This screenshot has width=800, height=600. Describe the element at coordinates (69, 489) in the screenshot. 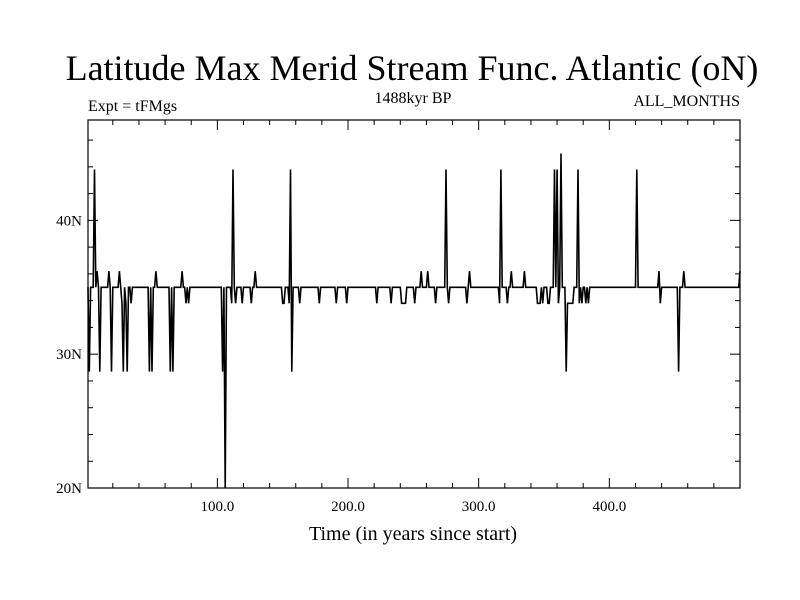

I see `y-tick-label: 20N` at that location.